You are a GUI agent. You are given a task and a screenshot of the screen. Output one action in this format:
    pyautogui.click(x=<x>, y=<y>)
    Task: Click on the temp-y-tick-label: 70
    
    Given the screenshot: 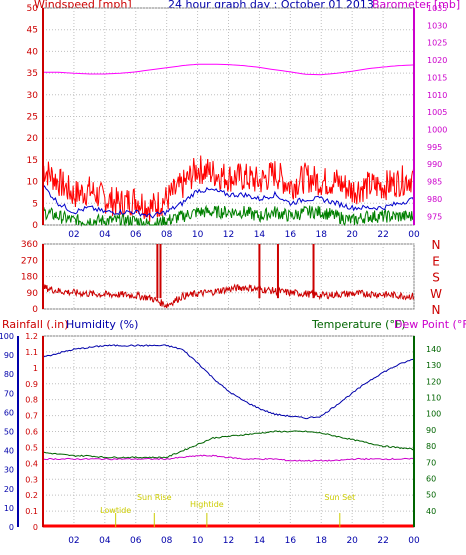 What is the action you would take?
    pyautogui.click(x=431, y=462)
    